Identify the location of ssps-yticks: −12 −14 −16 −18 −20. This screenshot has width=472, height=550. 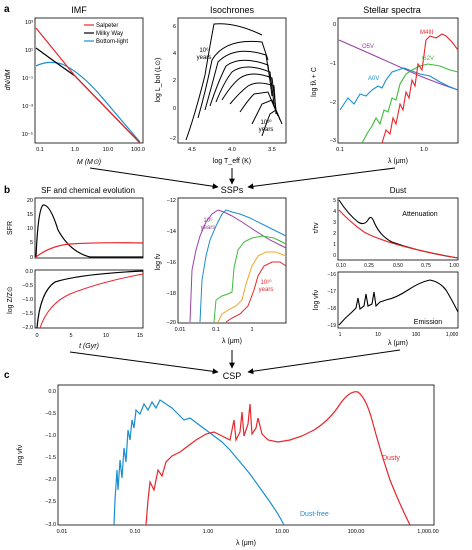
(171, 262).